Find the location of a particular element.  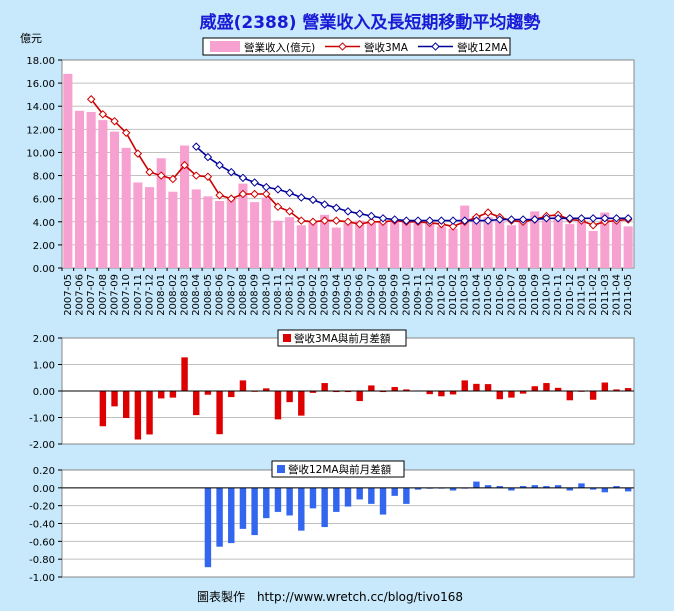

x-tick-label: 2007-05 is located at coordinates (68, 295).